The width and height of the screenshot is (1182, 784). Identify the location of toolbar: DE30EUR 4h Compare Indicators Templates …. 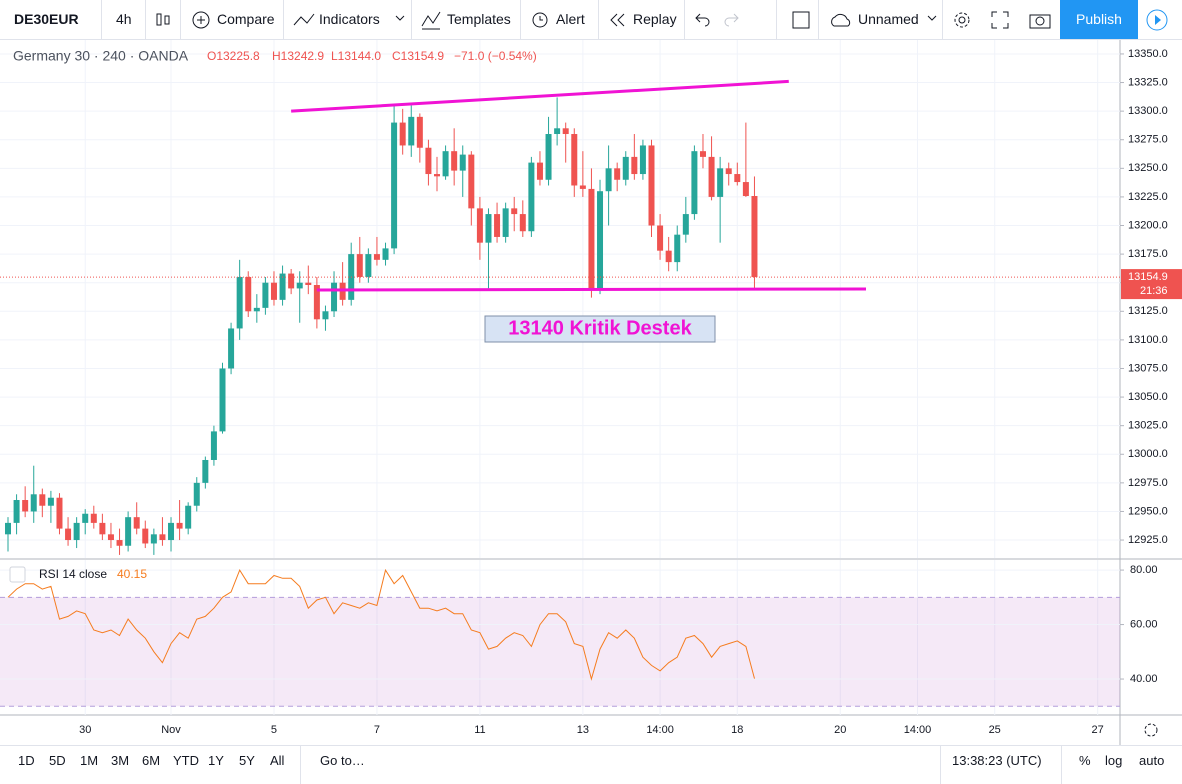
(591, 20).